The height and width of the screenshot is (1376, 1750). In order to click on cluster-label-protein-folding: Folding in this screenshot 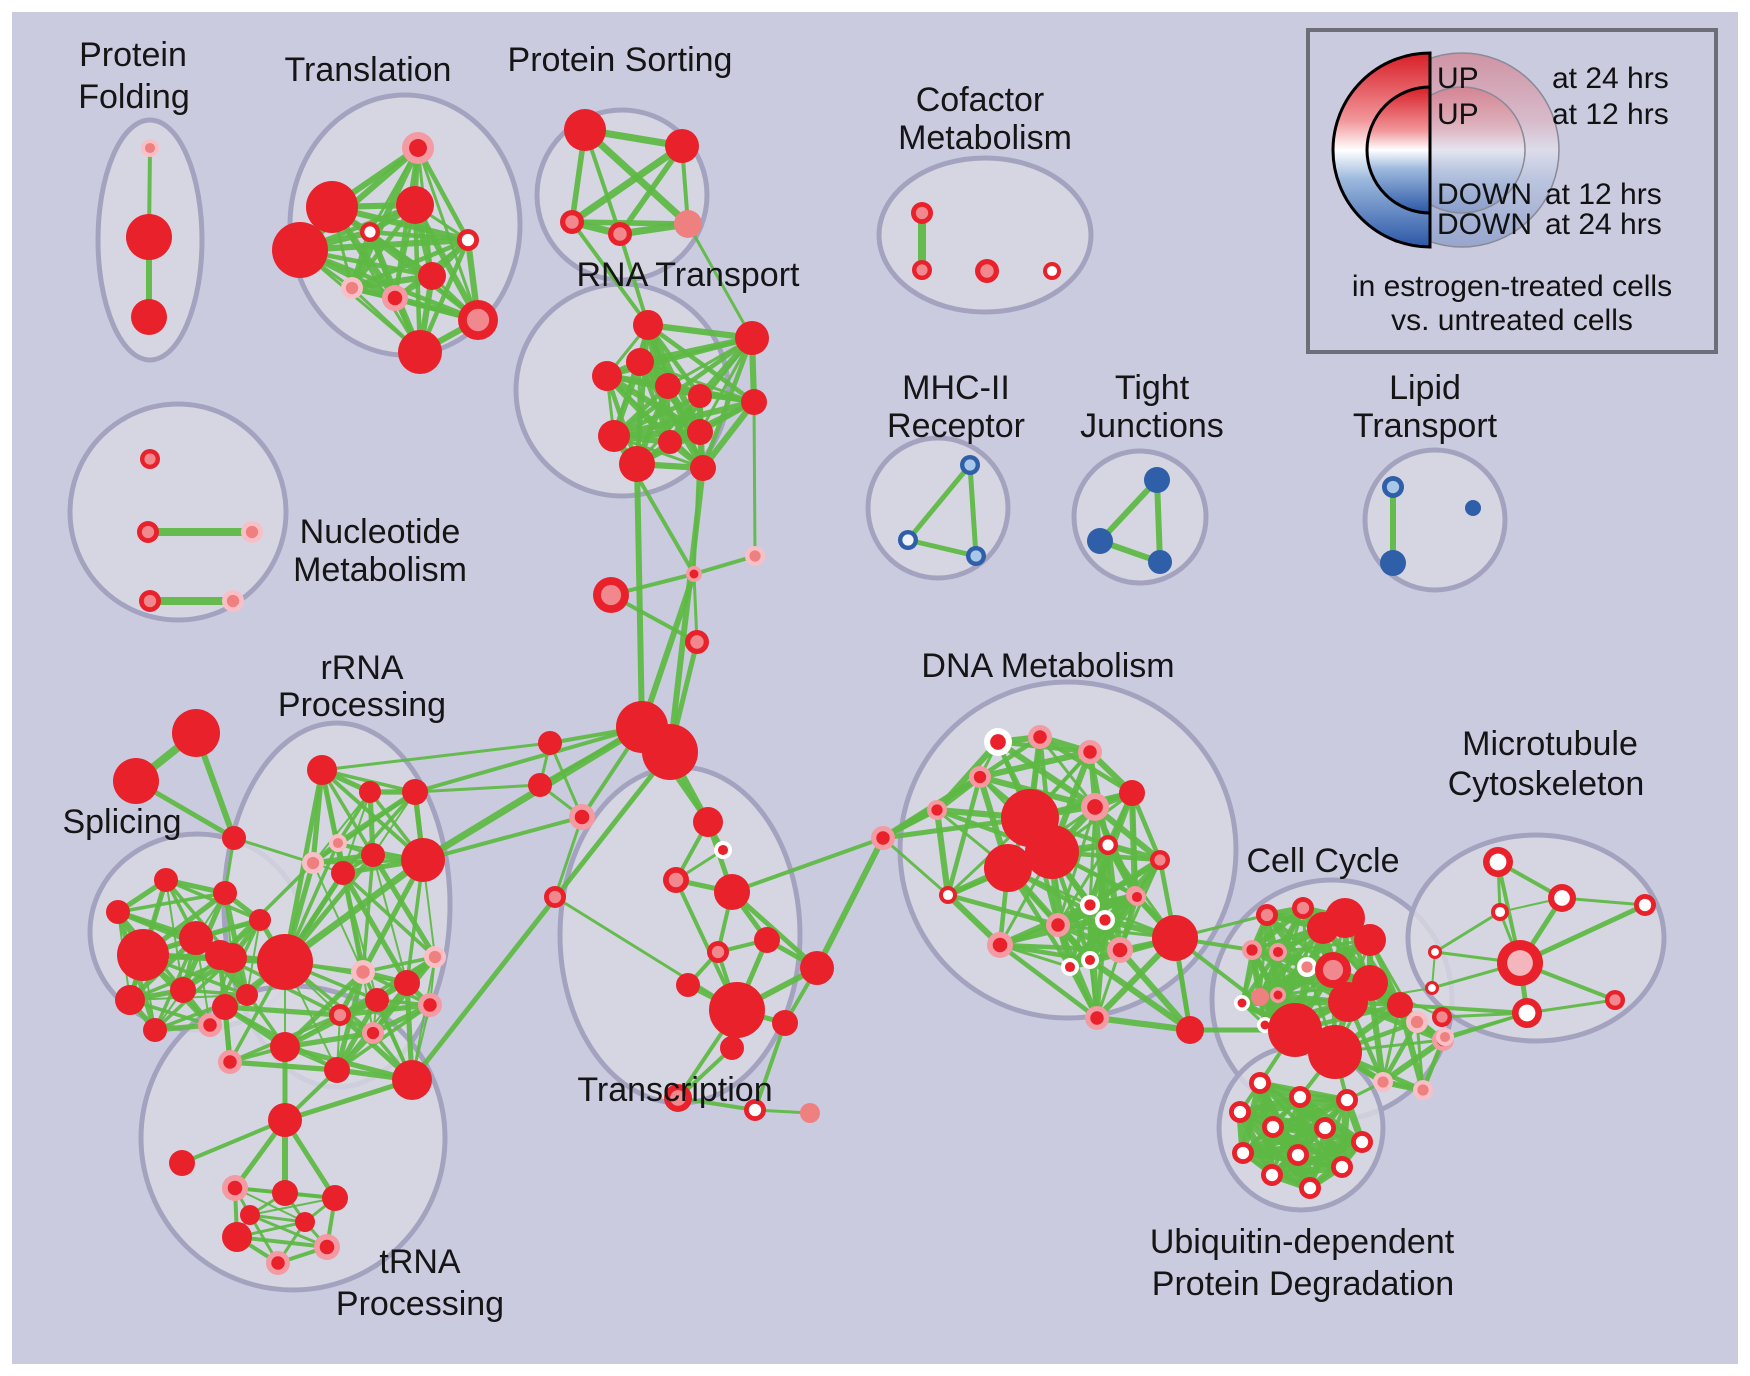, I will do `click(134, 97)`.